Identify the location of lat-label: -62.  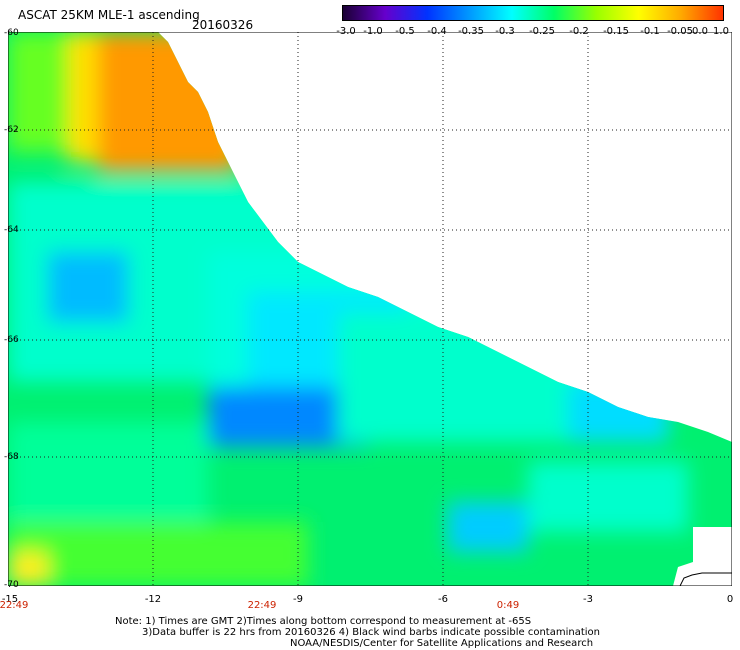
(11, 130).